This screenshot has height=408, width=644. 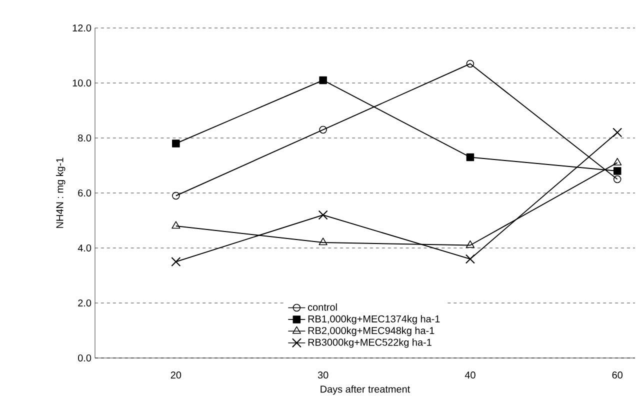 I want to click on legend-label: RB1,000kg+MEC1374kg ha-1, so click(x=374, y=319).